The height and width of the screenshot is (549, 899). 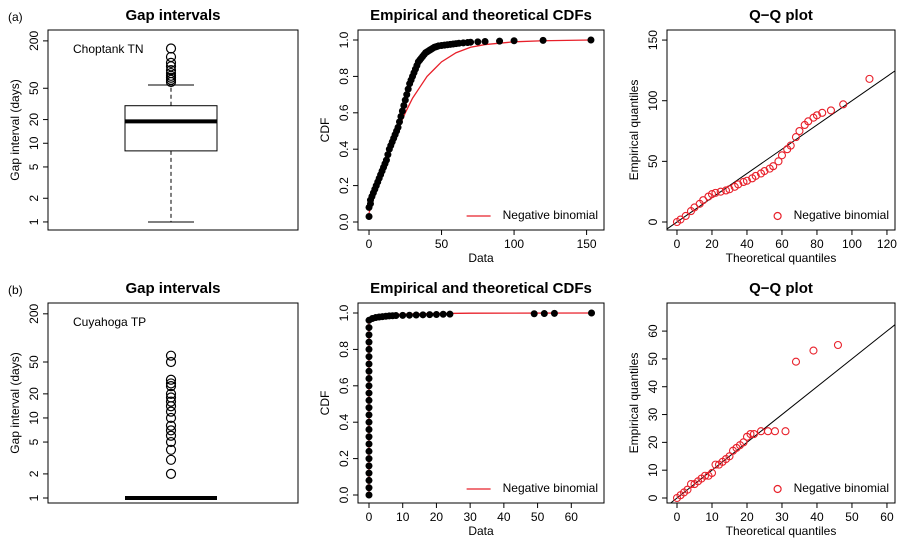 I want to click on y-tick-label: 0, so click(x=653, y=221).